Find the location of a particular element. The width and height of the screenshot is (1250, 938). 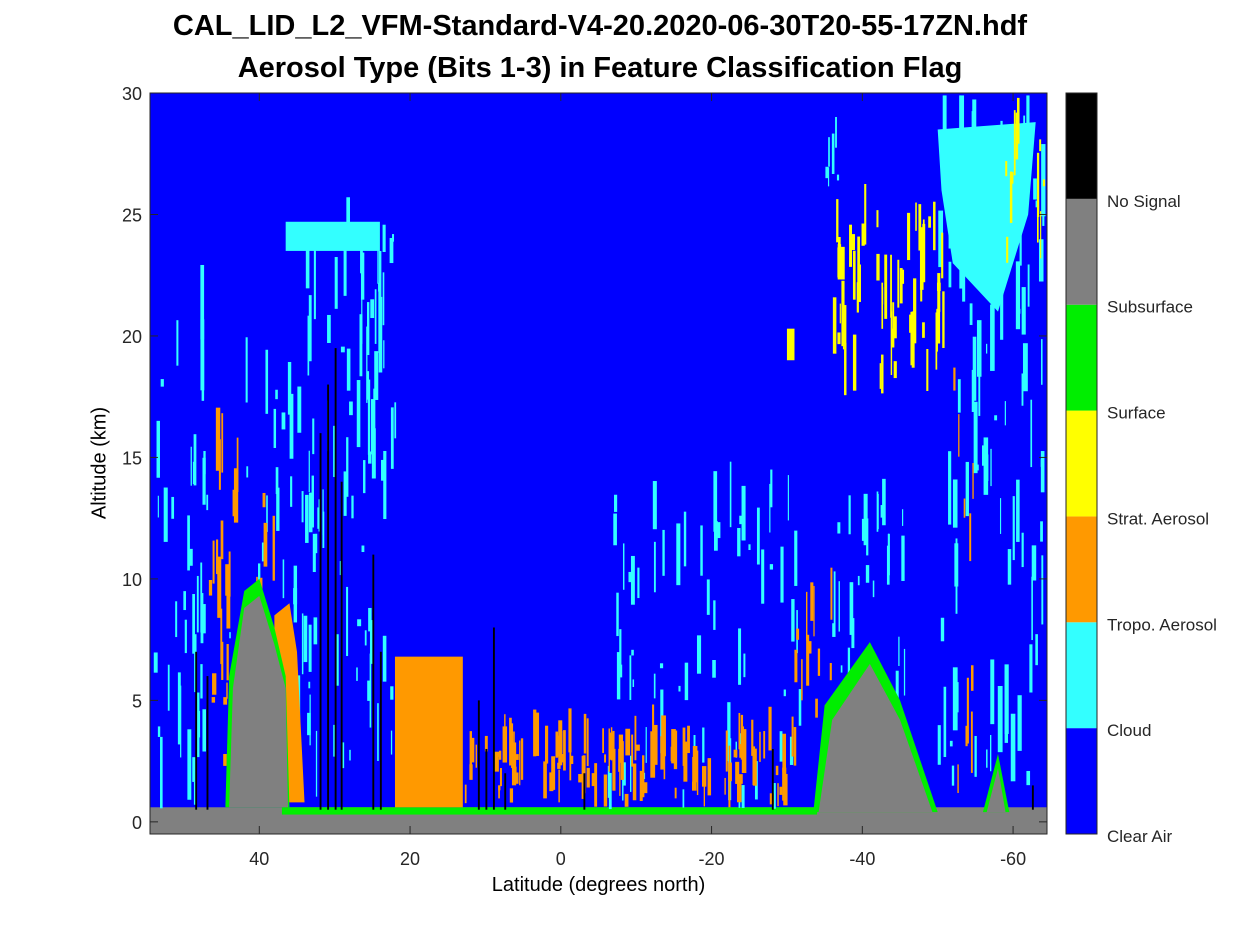

terrain-north is located at coordinates (258, 701).